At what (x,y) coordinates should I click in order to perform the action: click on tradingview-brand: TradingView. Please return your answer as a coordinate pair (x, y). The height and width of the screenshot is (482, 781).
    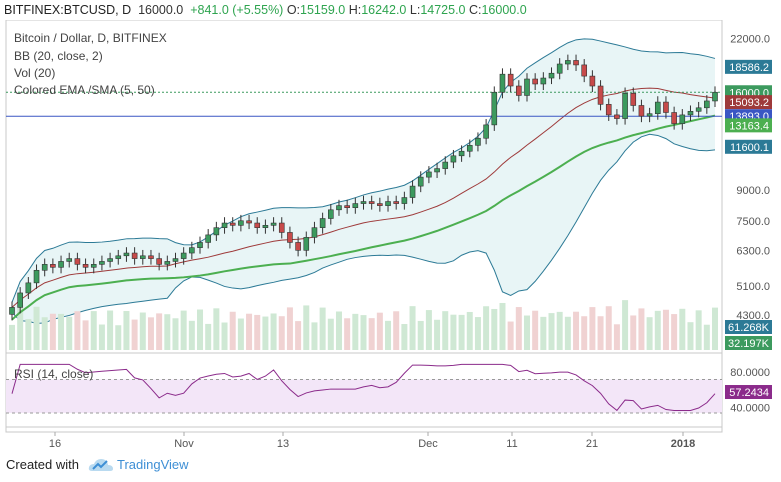
    Looking at the image, I should click on (153, 464).